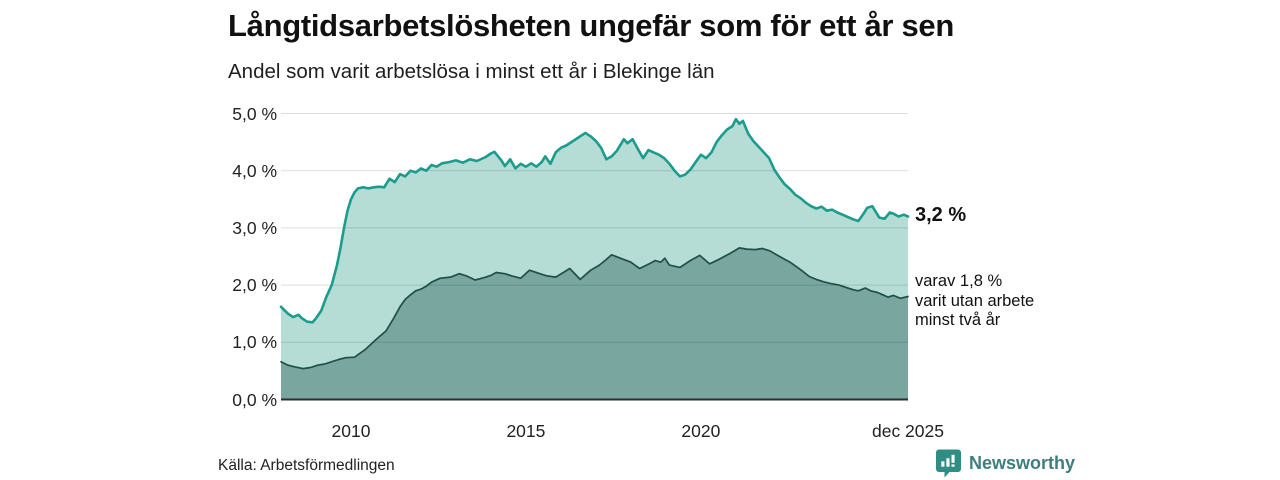  What do you see at coordinates (941, 215) in the screenshot?
I see `series-end-value-label: 3,2 %` at bounding box center [941, 215].